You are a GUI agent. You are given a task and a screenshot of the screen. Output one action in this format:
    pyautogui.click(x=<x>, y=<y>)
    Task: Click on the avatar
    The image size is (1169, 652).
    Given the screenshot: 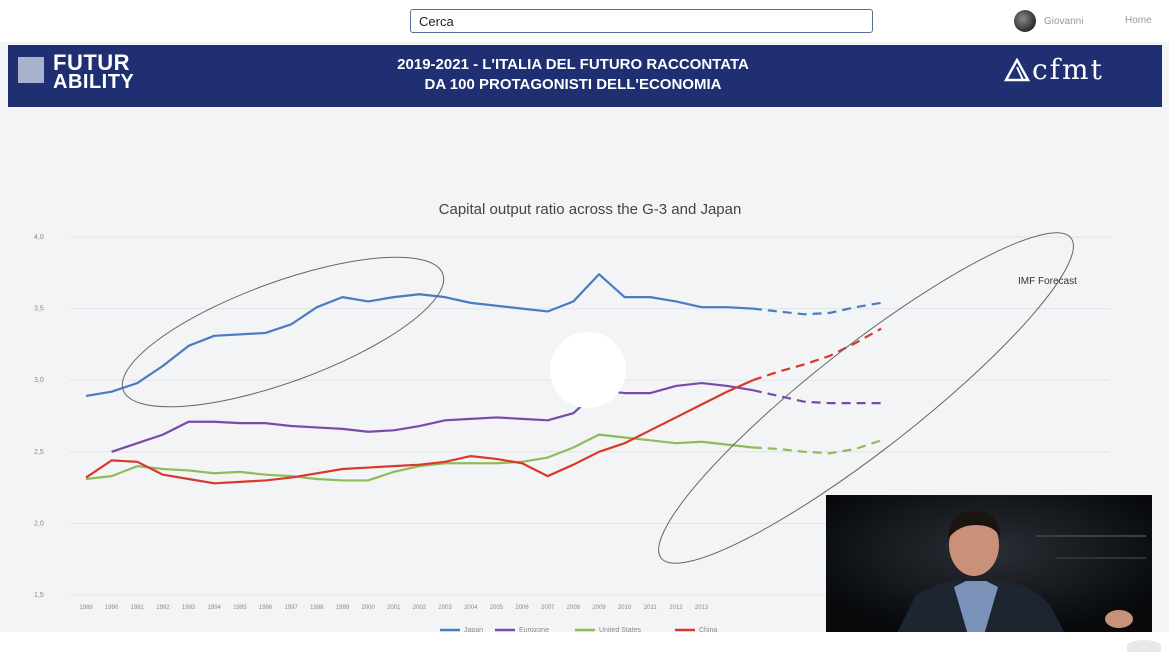 What is the action you would take?
    pyautogui.click(x=1025, y=21)
    